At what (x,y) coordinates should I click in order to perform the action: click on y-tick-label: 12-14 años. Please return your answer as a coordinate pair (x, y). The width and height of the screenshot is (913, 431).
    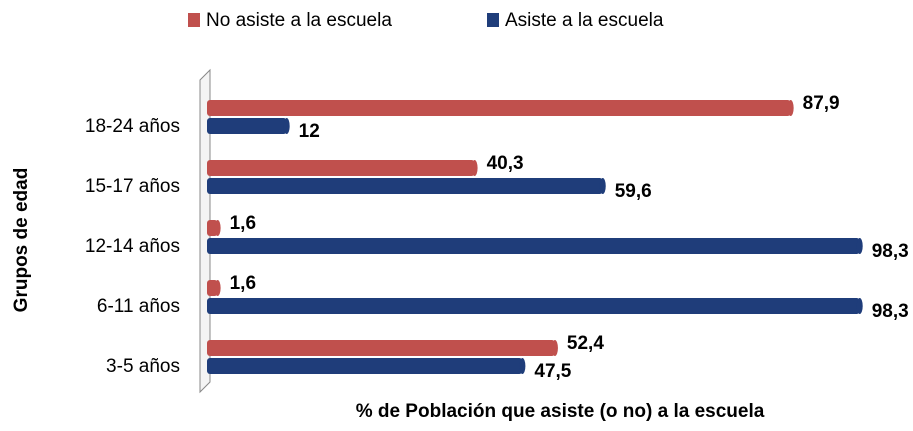
    Looking at the image, I should click on (132, 246).